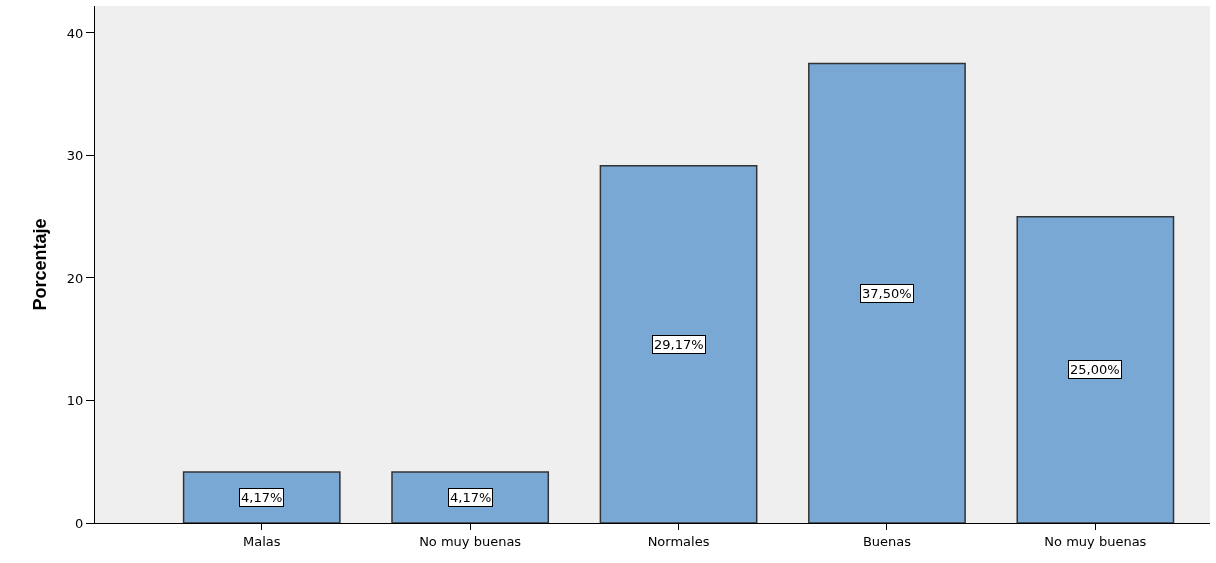 This screenshot has height=563, width=1216. What do you see at coordinates (678, 541) in the screenshot?
I see `x-tick-label: Normales` at bounding box center [678, 541].